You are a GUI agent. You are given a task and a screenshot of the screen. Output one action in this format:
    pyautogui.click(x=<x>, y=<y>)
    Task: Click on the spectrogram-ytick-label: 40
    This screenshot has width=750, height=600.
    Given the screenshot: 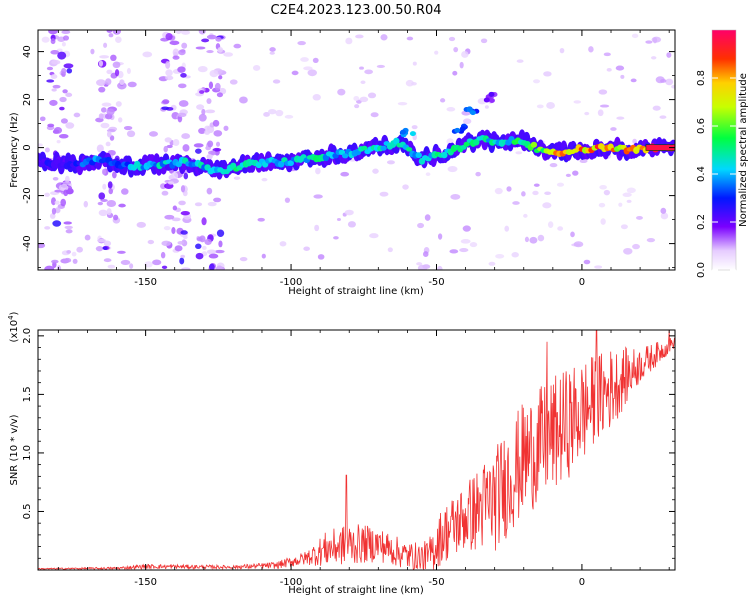 What is the action you would take?
    pyautogui.click(x=27, y=51)
    